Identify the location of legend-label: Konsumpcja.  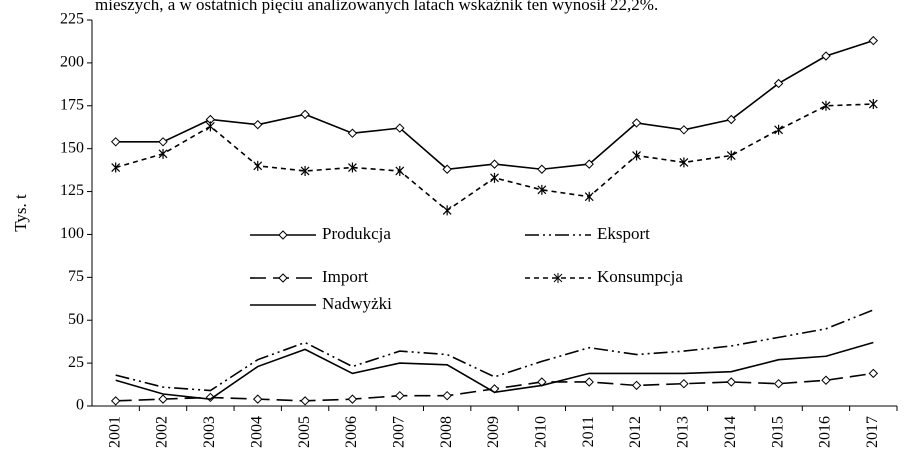
(640, 276).